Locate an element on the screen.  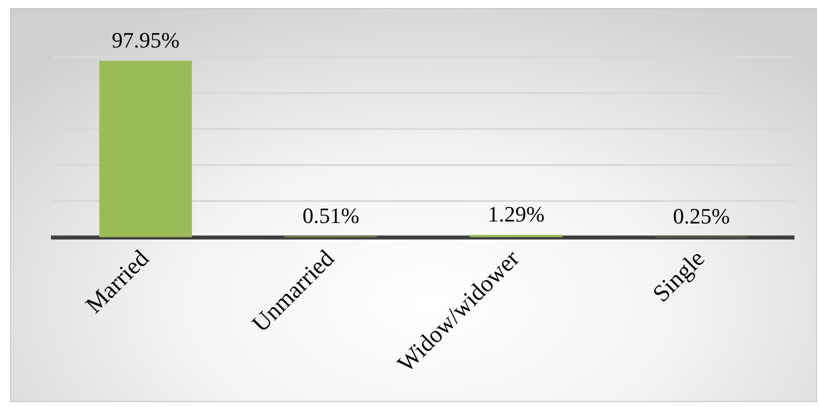
data-label: 97.95% is located at coordinates (146, 39).